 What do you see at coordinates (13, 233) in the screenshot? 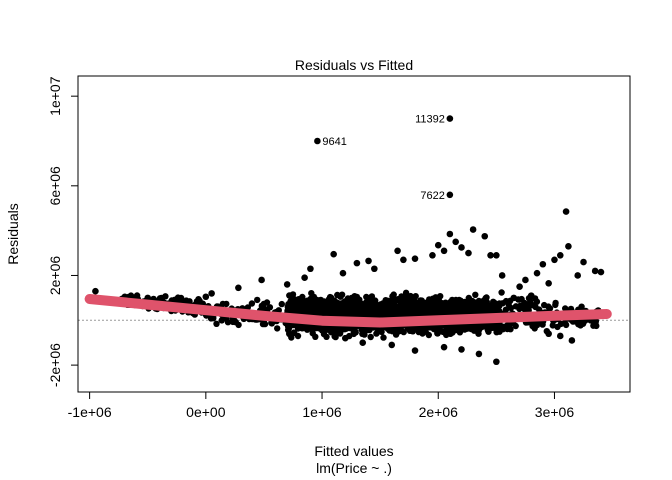
I see `y-axis-label: Residuals` at bounding box center [13, 233].